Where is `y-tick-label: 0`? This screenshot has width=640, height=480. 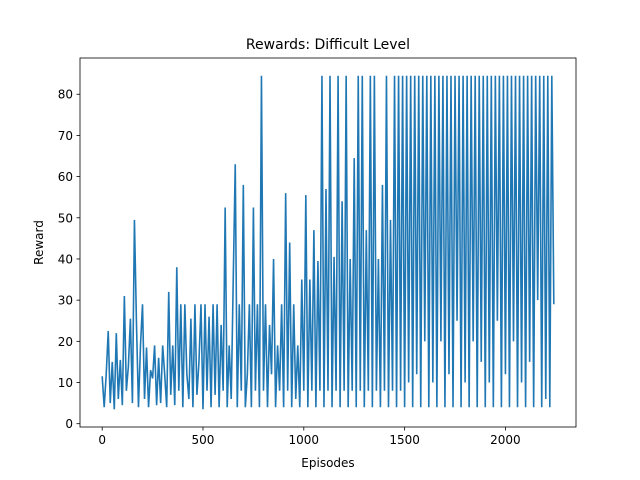
y-tick-label: 0 is located at coordinates (69, 424).